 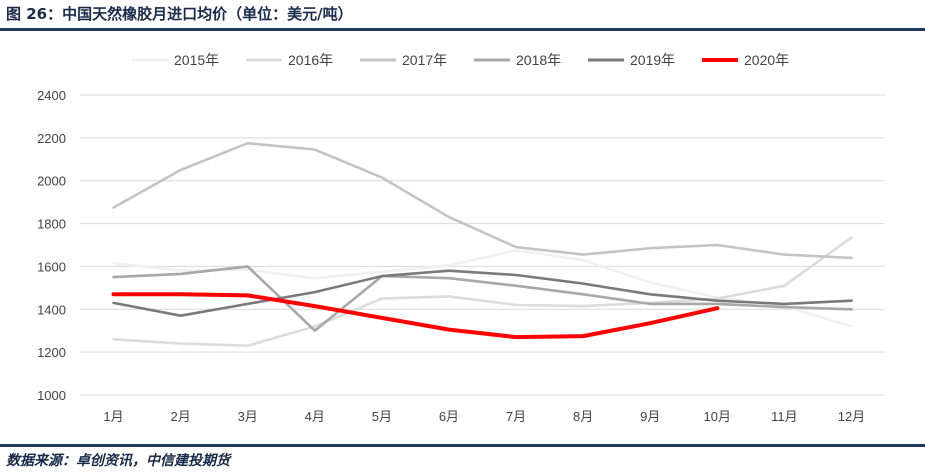 I want to click on legend-label-5: 2019年, so click(x=652, y=60).